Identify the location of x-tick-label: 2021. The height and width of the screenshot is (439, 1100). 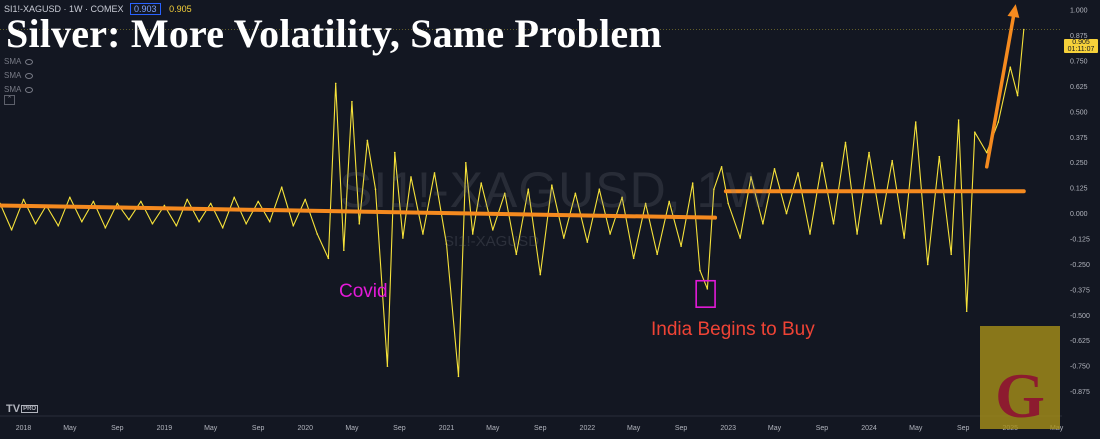
(447, 428).